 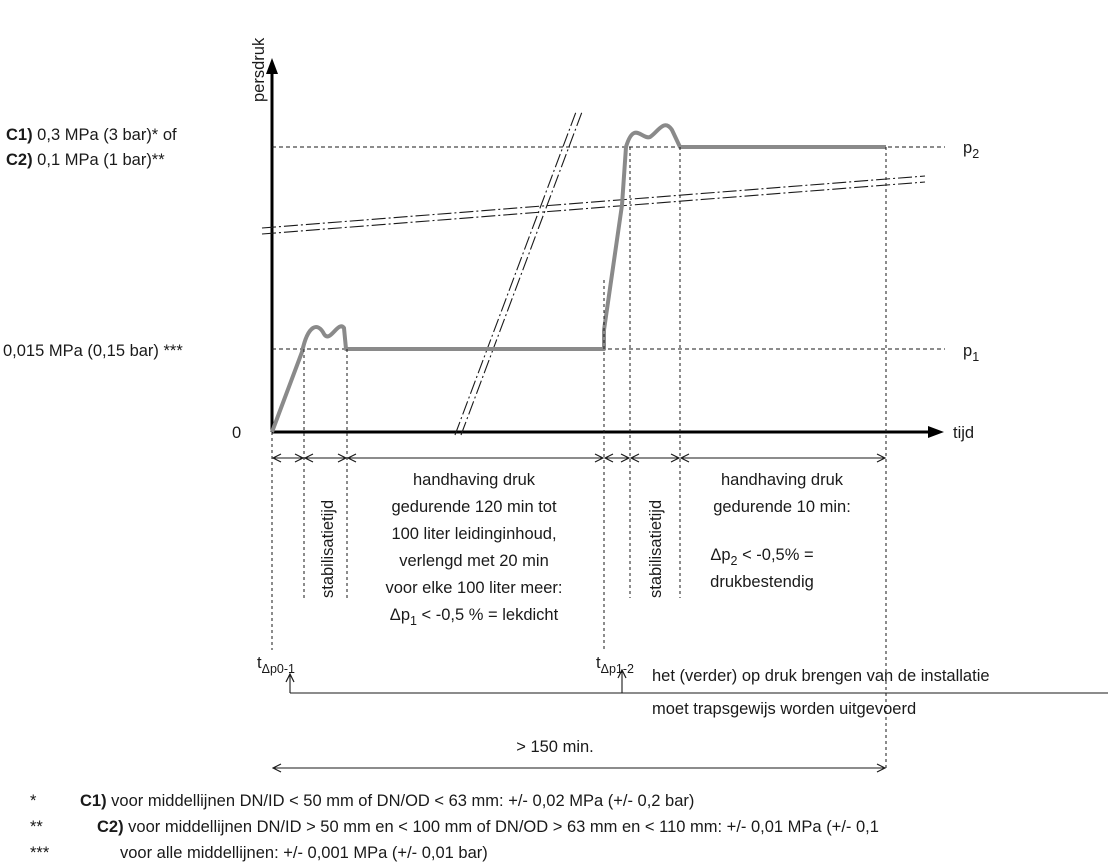 What do you see at coordinates (784, 709) in the screenshot?
I see `stepwise-note-line2: moet trapsgewijs worden uitgevoerd` at bounding box center [784, 709].